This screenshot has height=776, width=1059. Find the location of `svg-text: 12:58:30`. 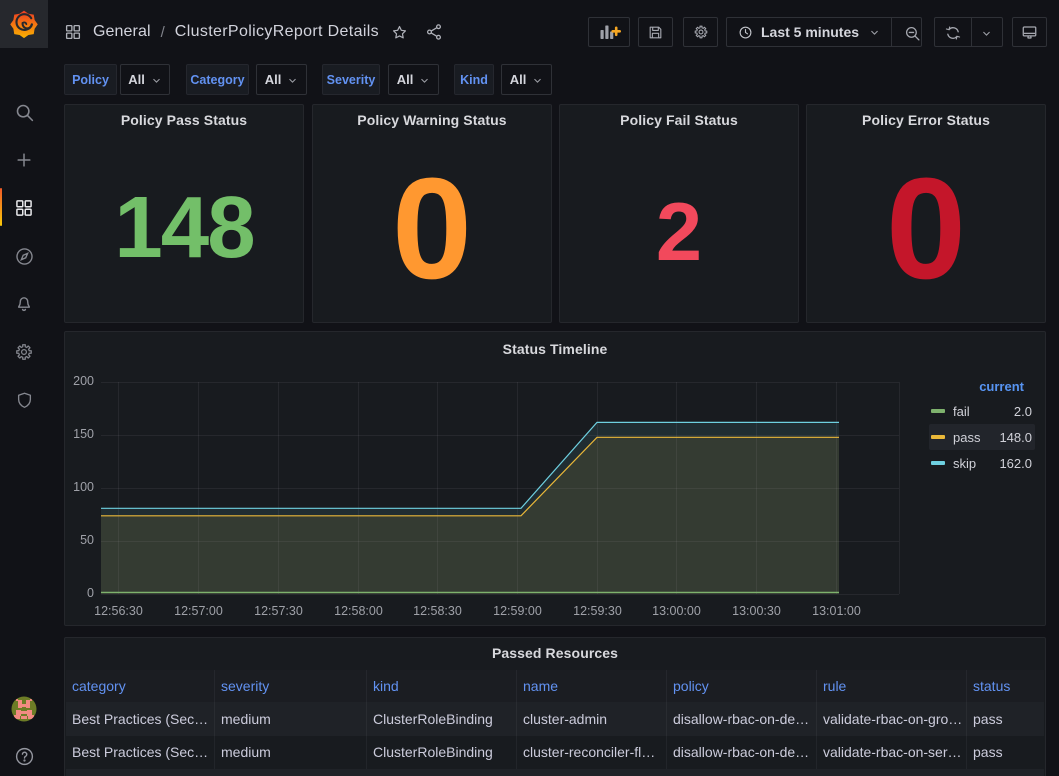

svg-text: 12:58:30 is located at coordinates (437, 611).